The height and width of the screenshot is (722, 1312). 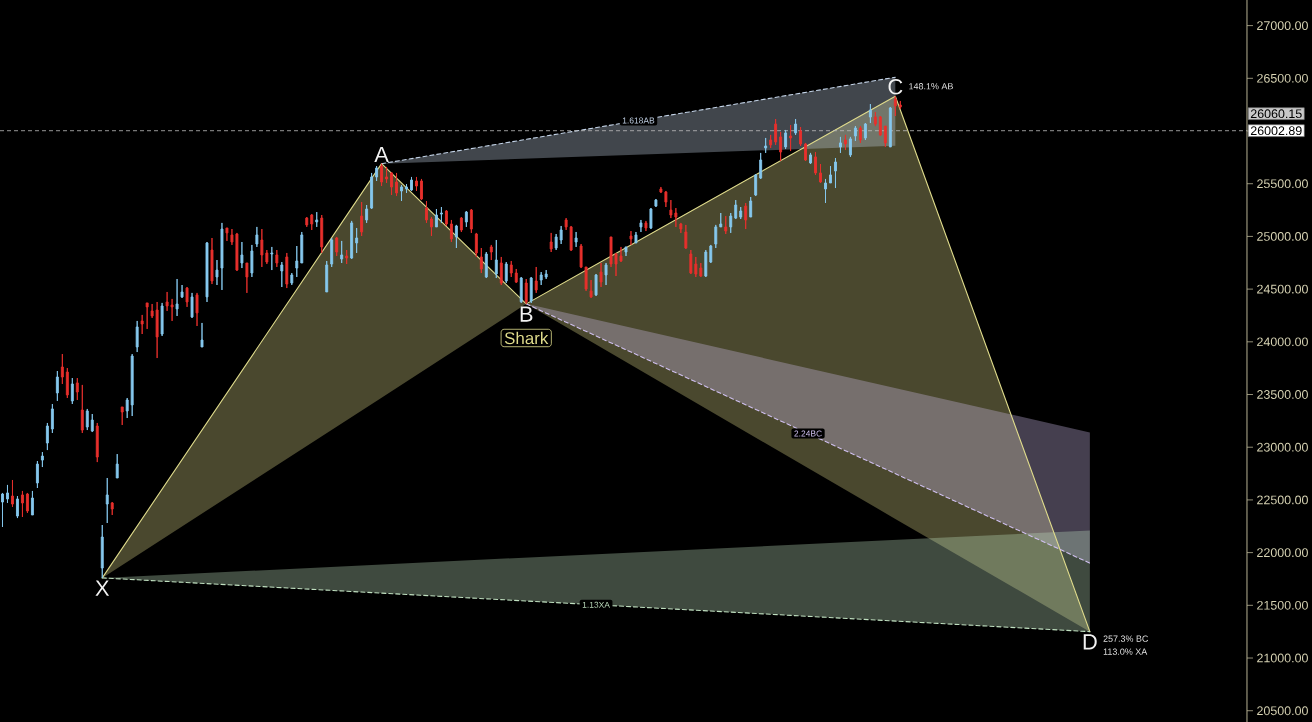 What do you see at coordinates (1282, 184) in the screenshot?
I see `y-tick-label: 25500.00` at bounding box center [1282, 184].